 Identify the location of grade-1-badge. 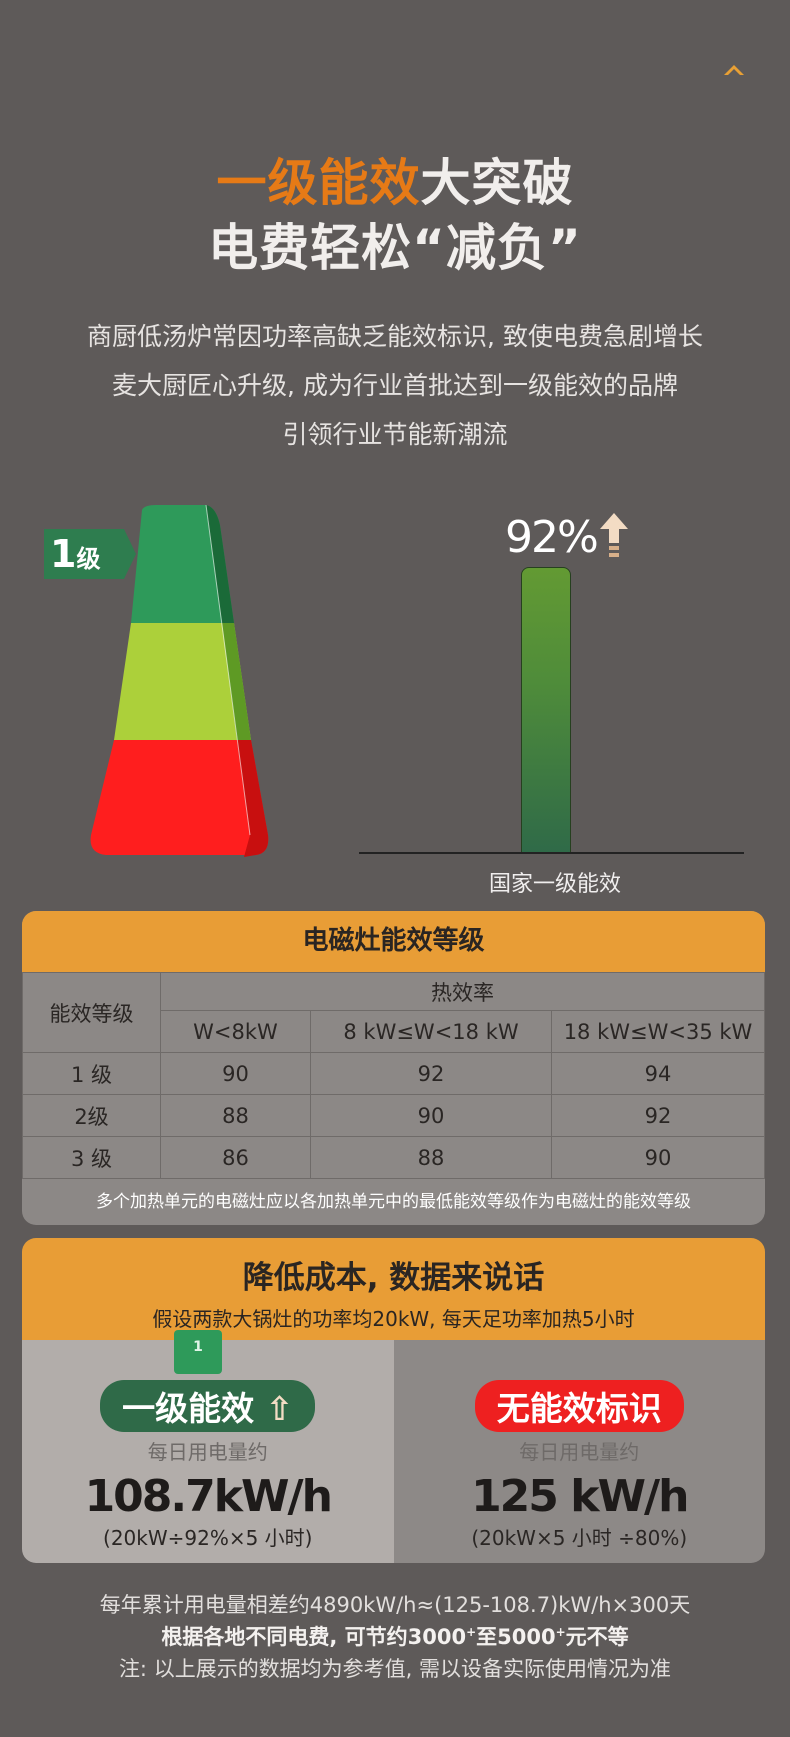
(90, 554).